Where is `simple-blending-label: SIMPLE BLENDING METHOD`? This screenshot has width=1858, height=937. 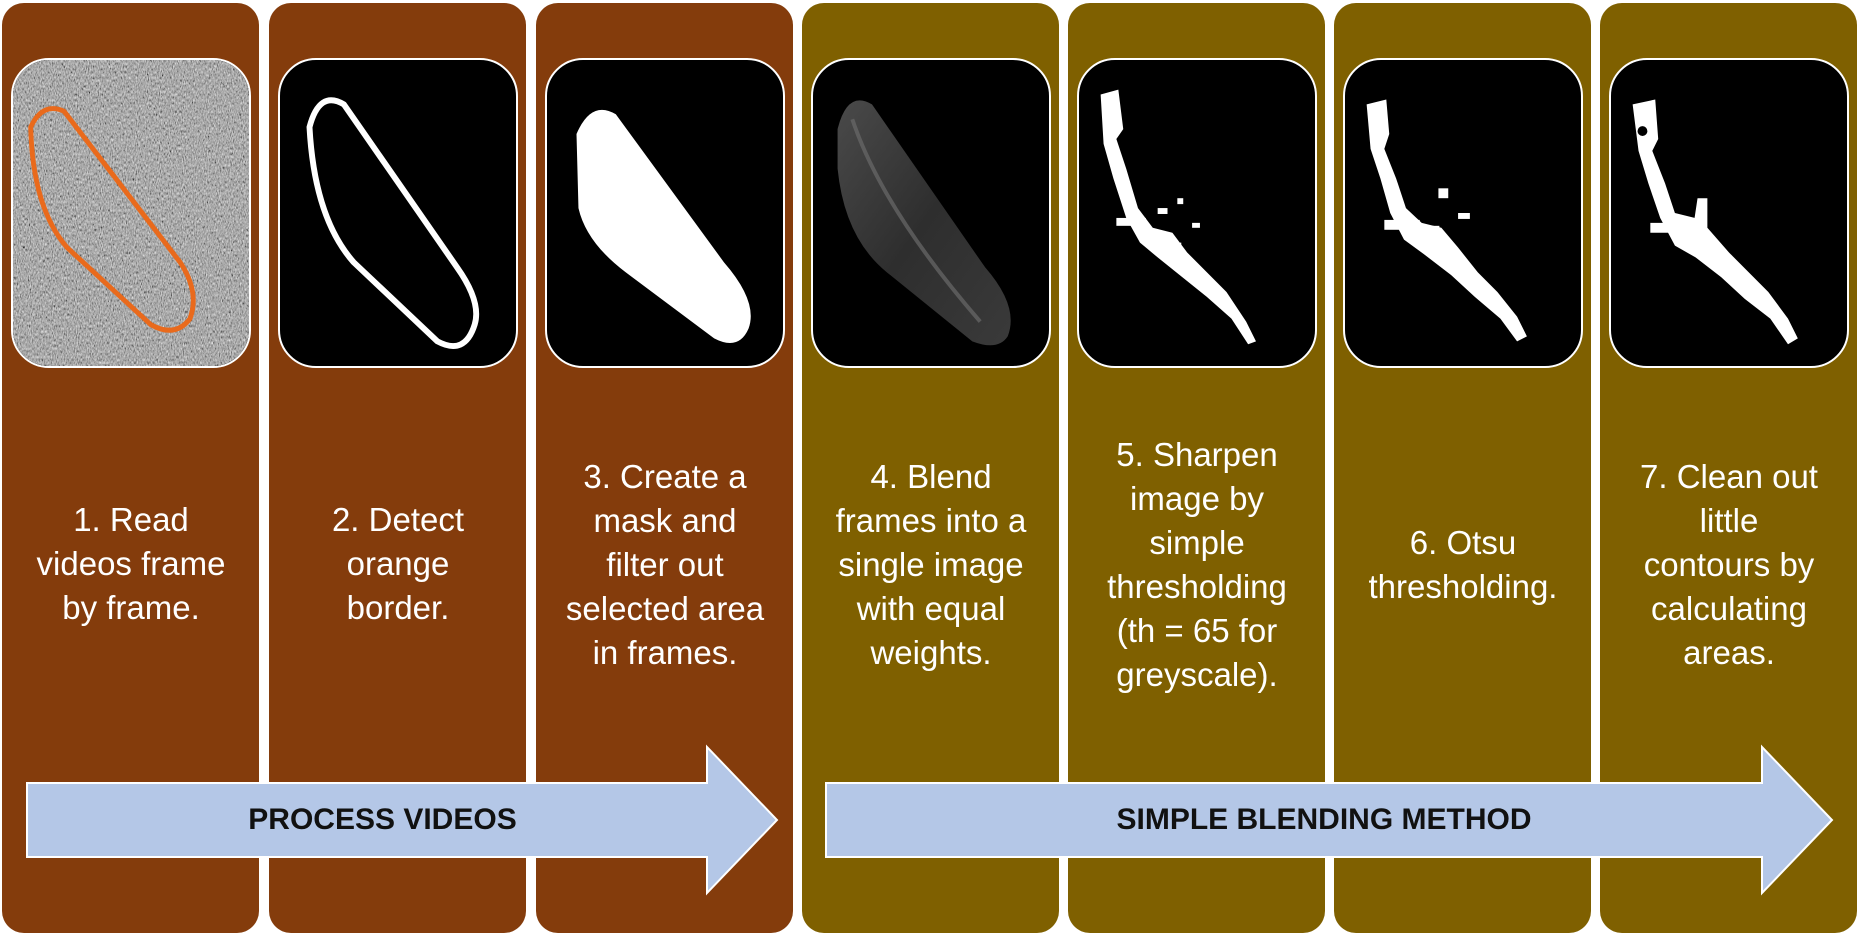 simple-blending-label: SIMPLE BLENDING METHOD is located at coordinates (1324, 819).